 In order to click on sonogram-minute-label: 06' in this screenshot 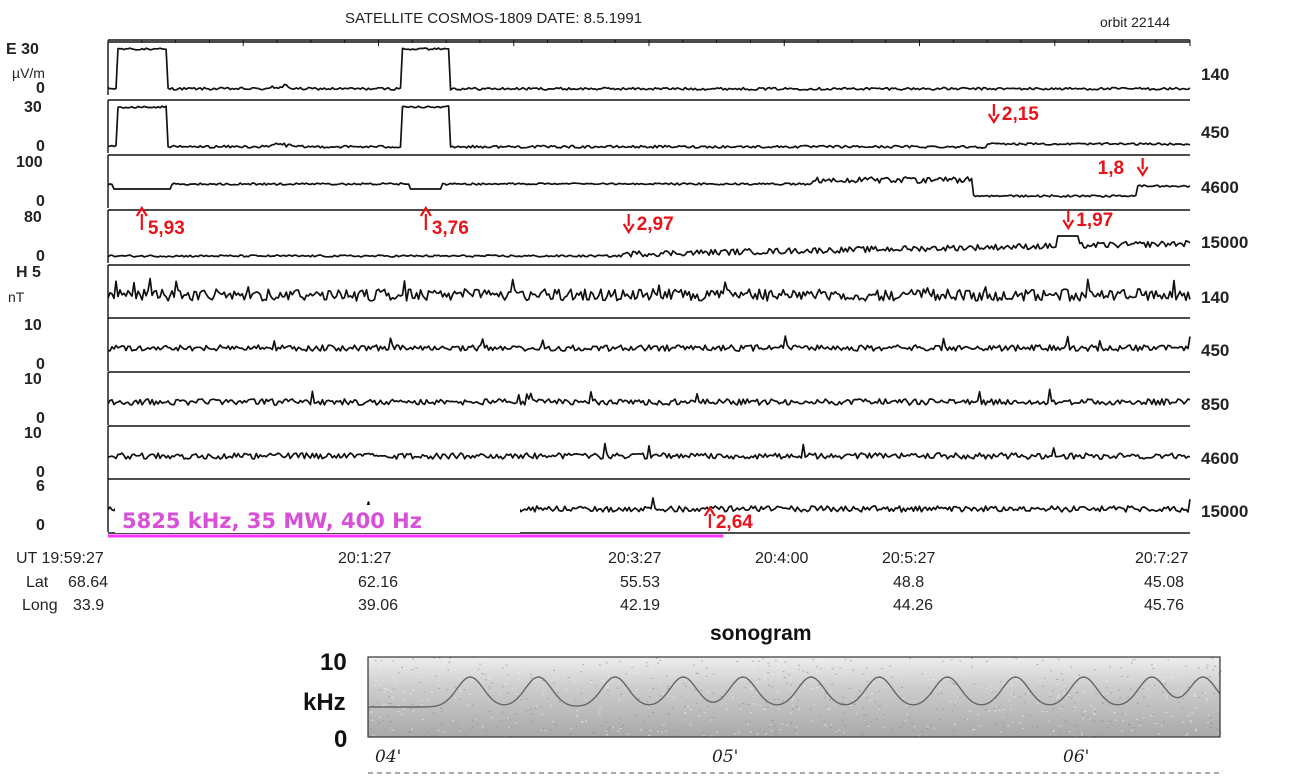, I will do `click(1076, 757)`.